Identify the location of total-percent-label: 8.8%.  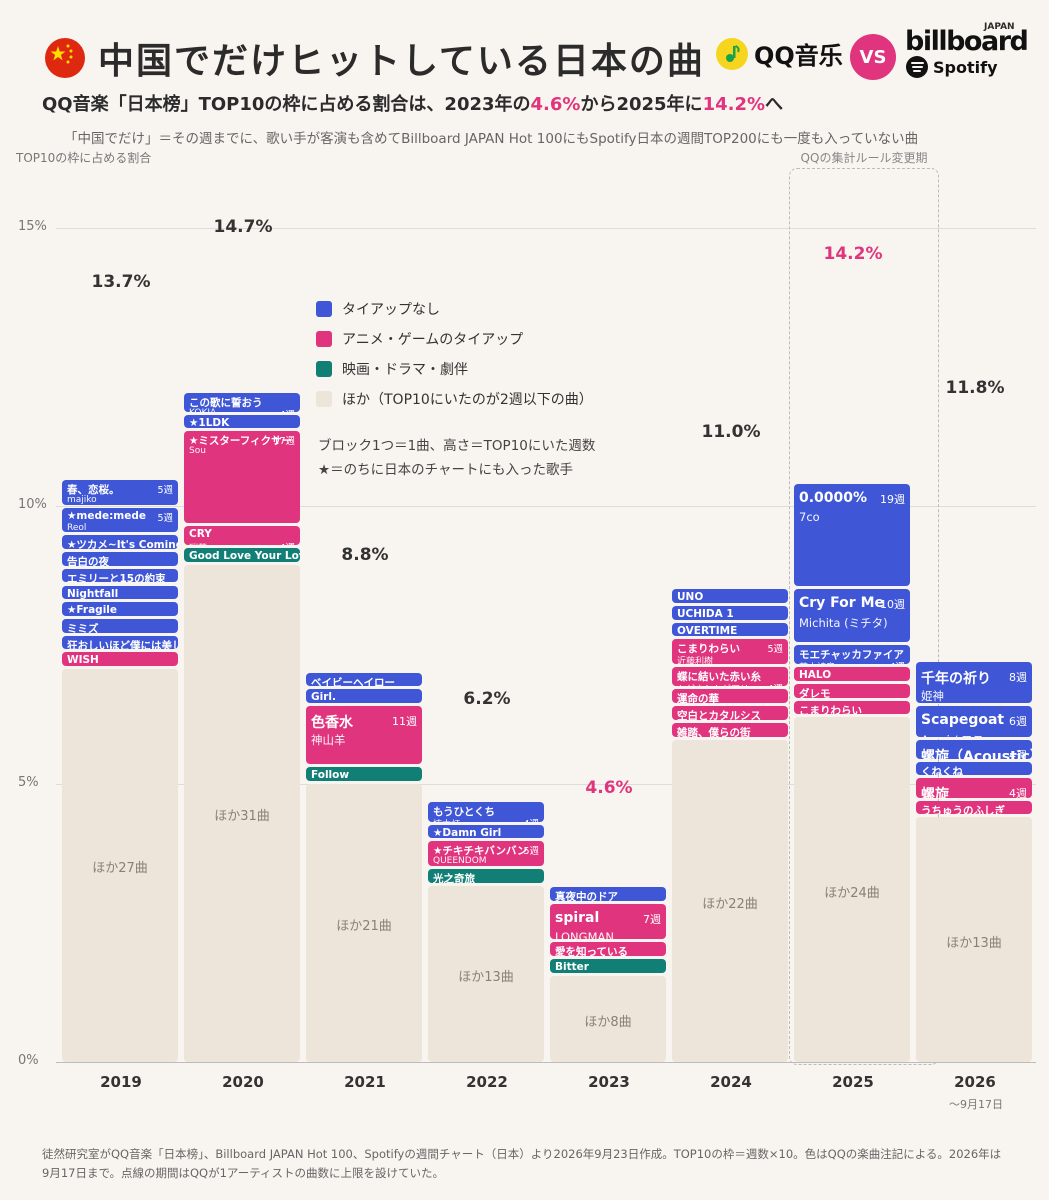
(365, 554).